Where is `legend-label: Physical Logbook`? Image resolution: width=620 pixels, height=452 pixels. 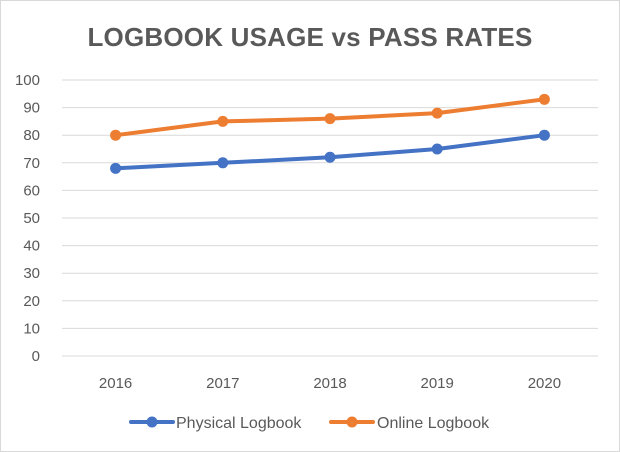 legend-label: Physical Logbook is located at coordinates (239, 423).